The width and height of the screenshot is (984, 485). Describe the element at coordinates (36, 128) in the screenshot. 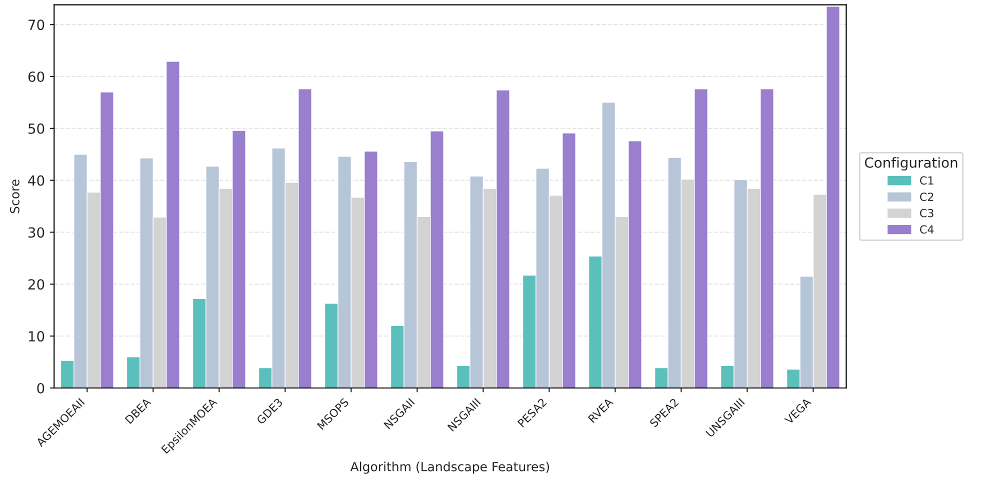

I see `y-tick-label: 50` at that location.